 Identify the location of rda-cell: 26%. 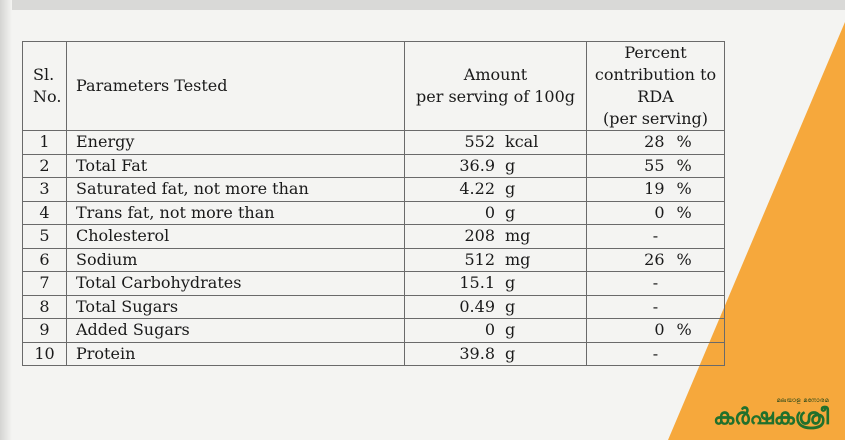
(655, 259).